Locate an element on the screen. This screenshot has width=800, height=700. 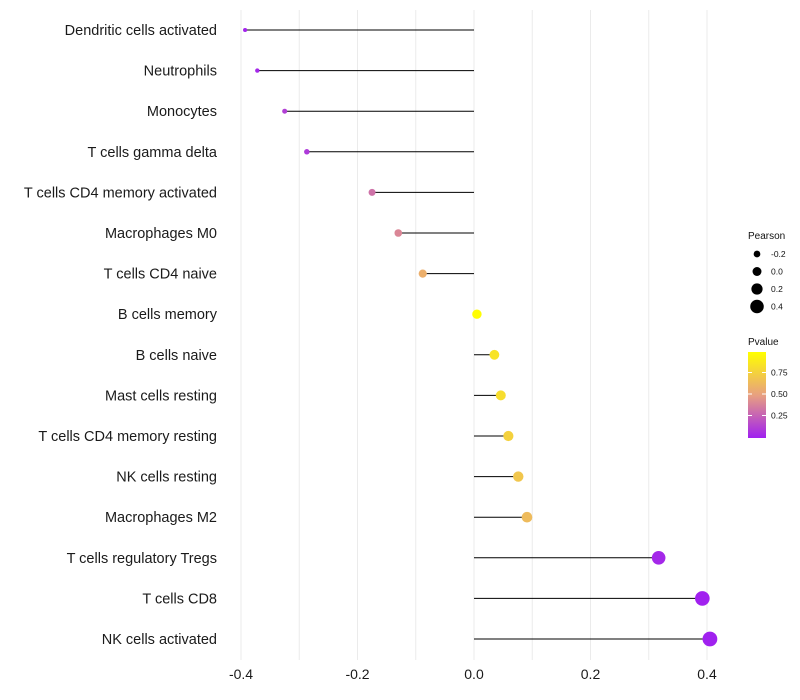
category-label: NK cells resting is located at coordinates (166, 478).